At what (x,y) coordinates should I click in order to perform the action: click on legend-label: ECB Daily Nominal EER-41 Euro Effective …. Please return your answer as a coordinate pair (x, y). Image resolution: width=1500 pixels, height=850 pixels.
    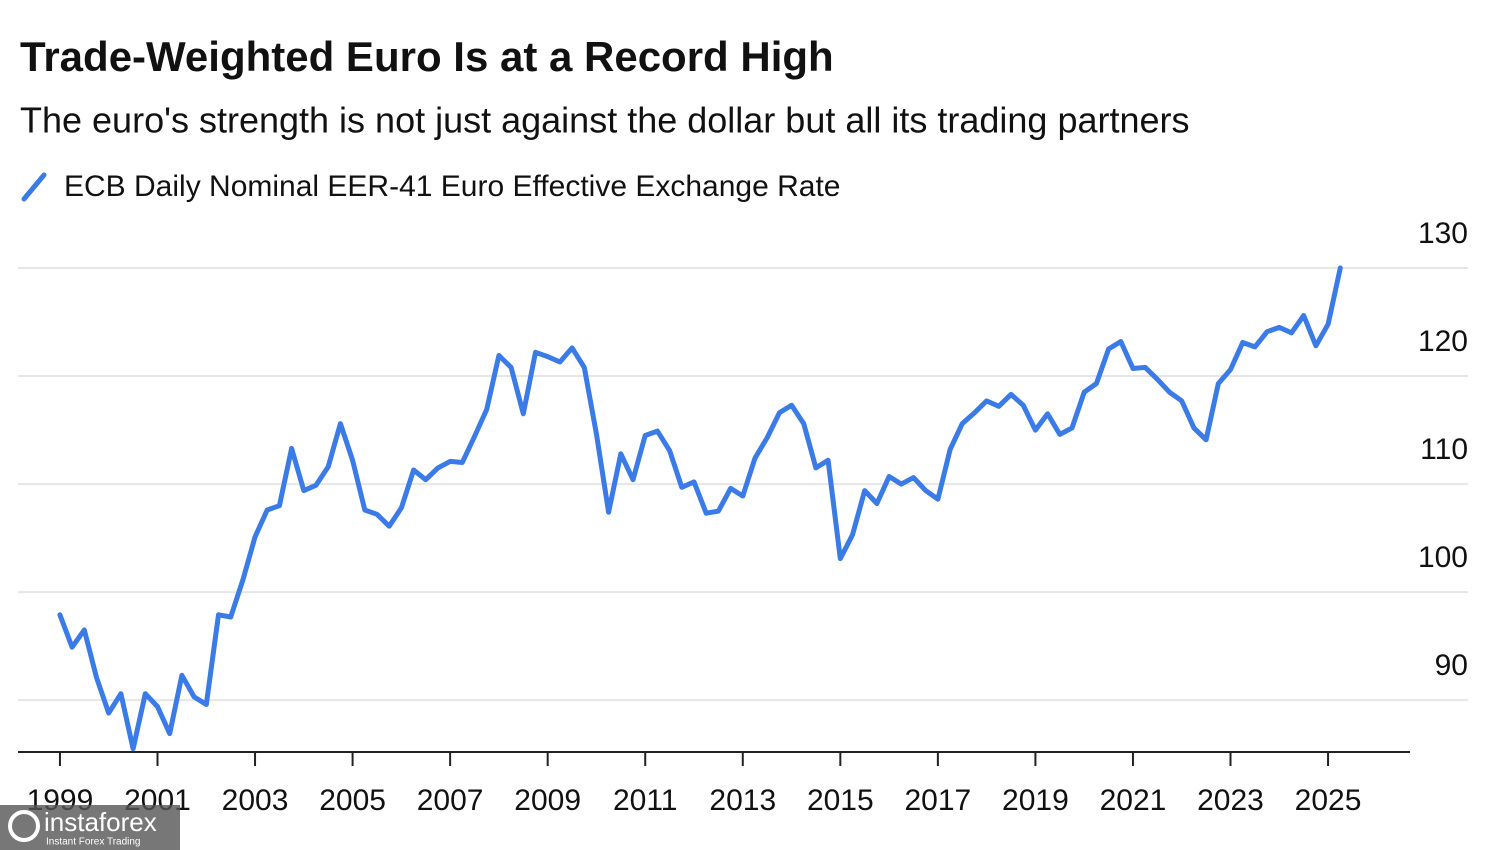
    Looking at the image, I should click on (452, 186).